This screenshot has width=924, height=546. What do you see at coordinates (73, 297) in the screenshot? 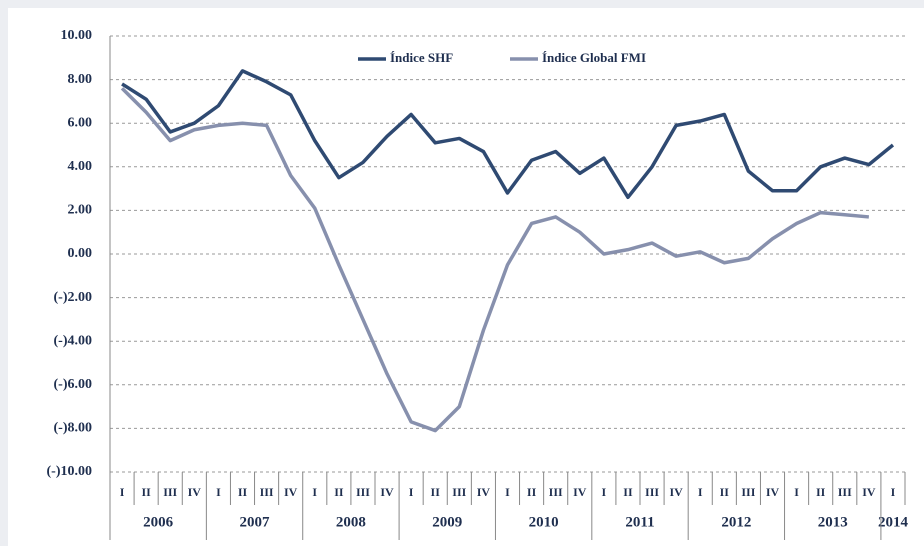
I see `y-tick-label: (-)2.00` at bounding box center [73, 297].